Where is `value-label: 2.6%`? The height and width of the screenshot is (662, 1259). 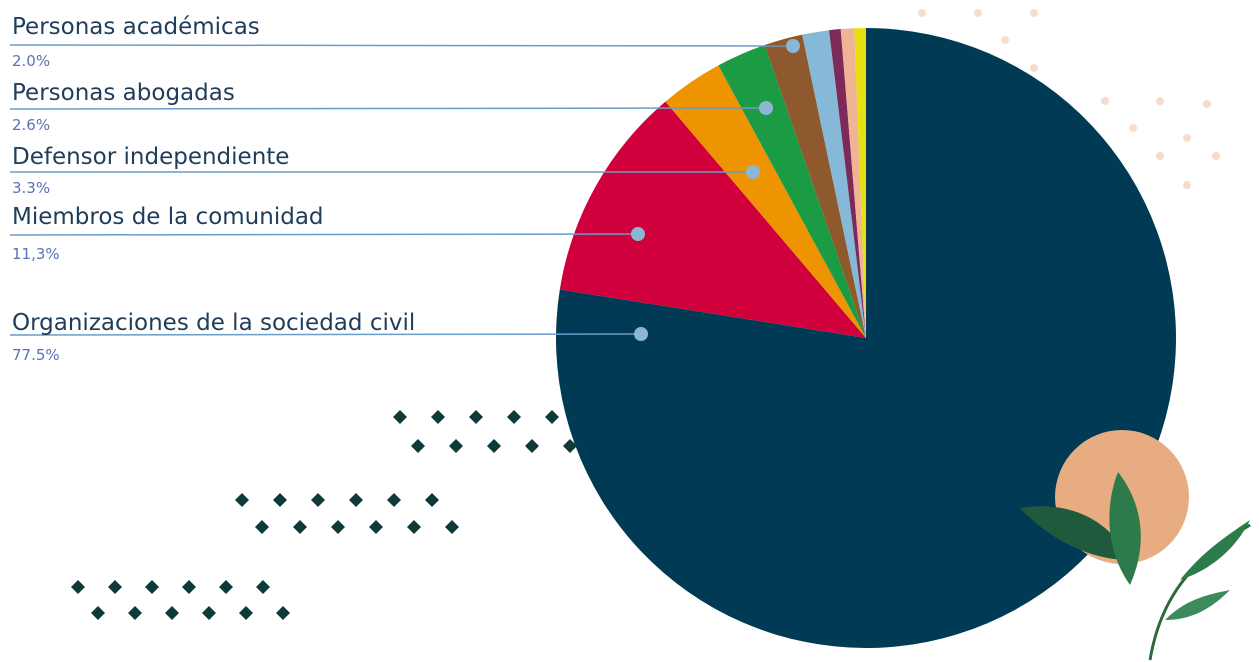 value-label: 2.6% is located at coordinates (31, 125).